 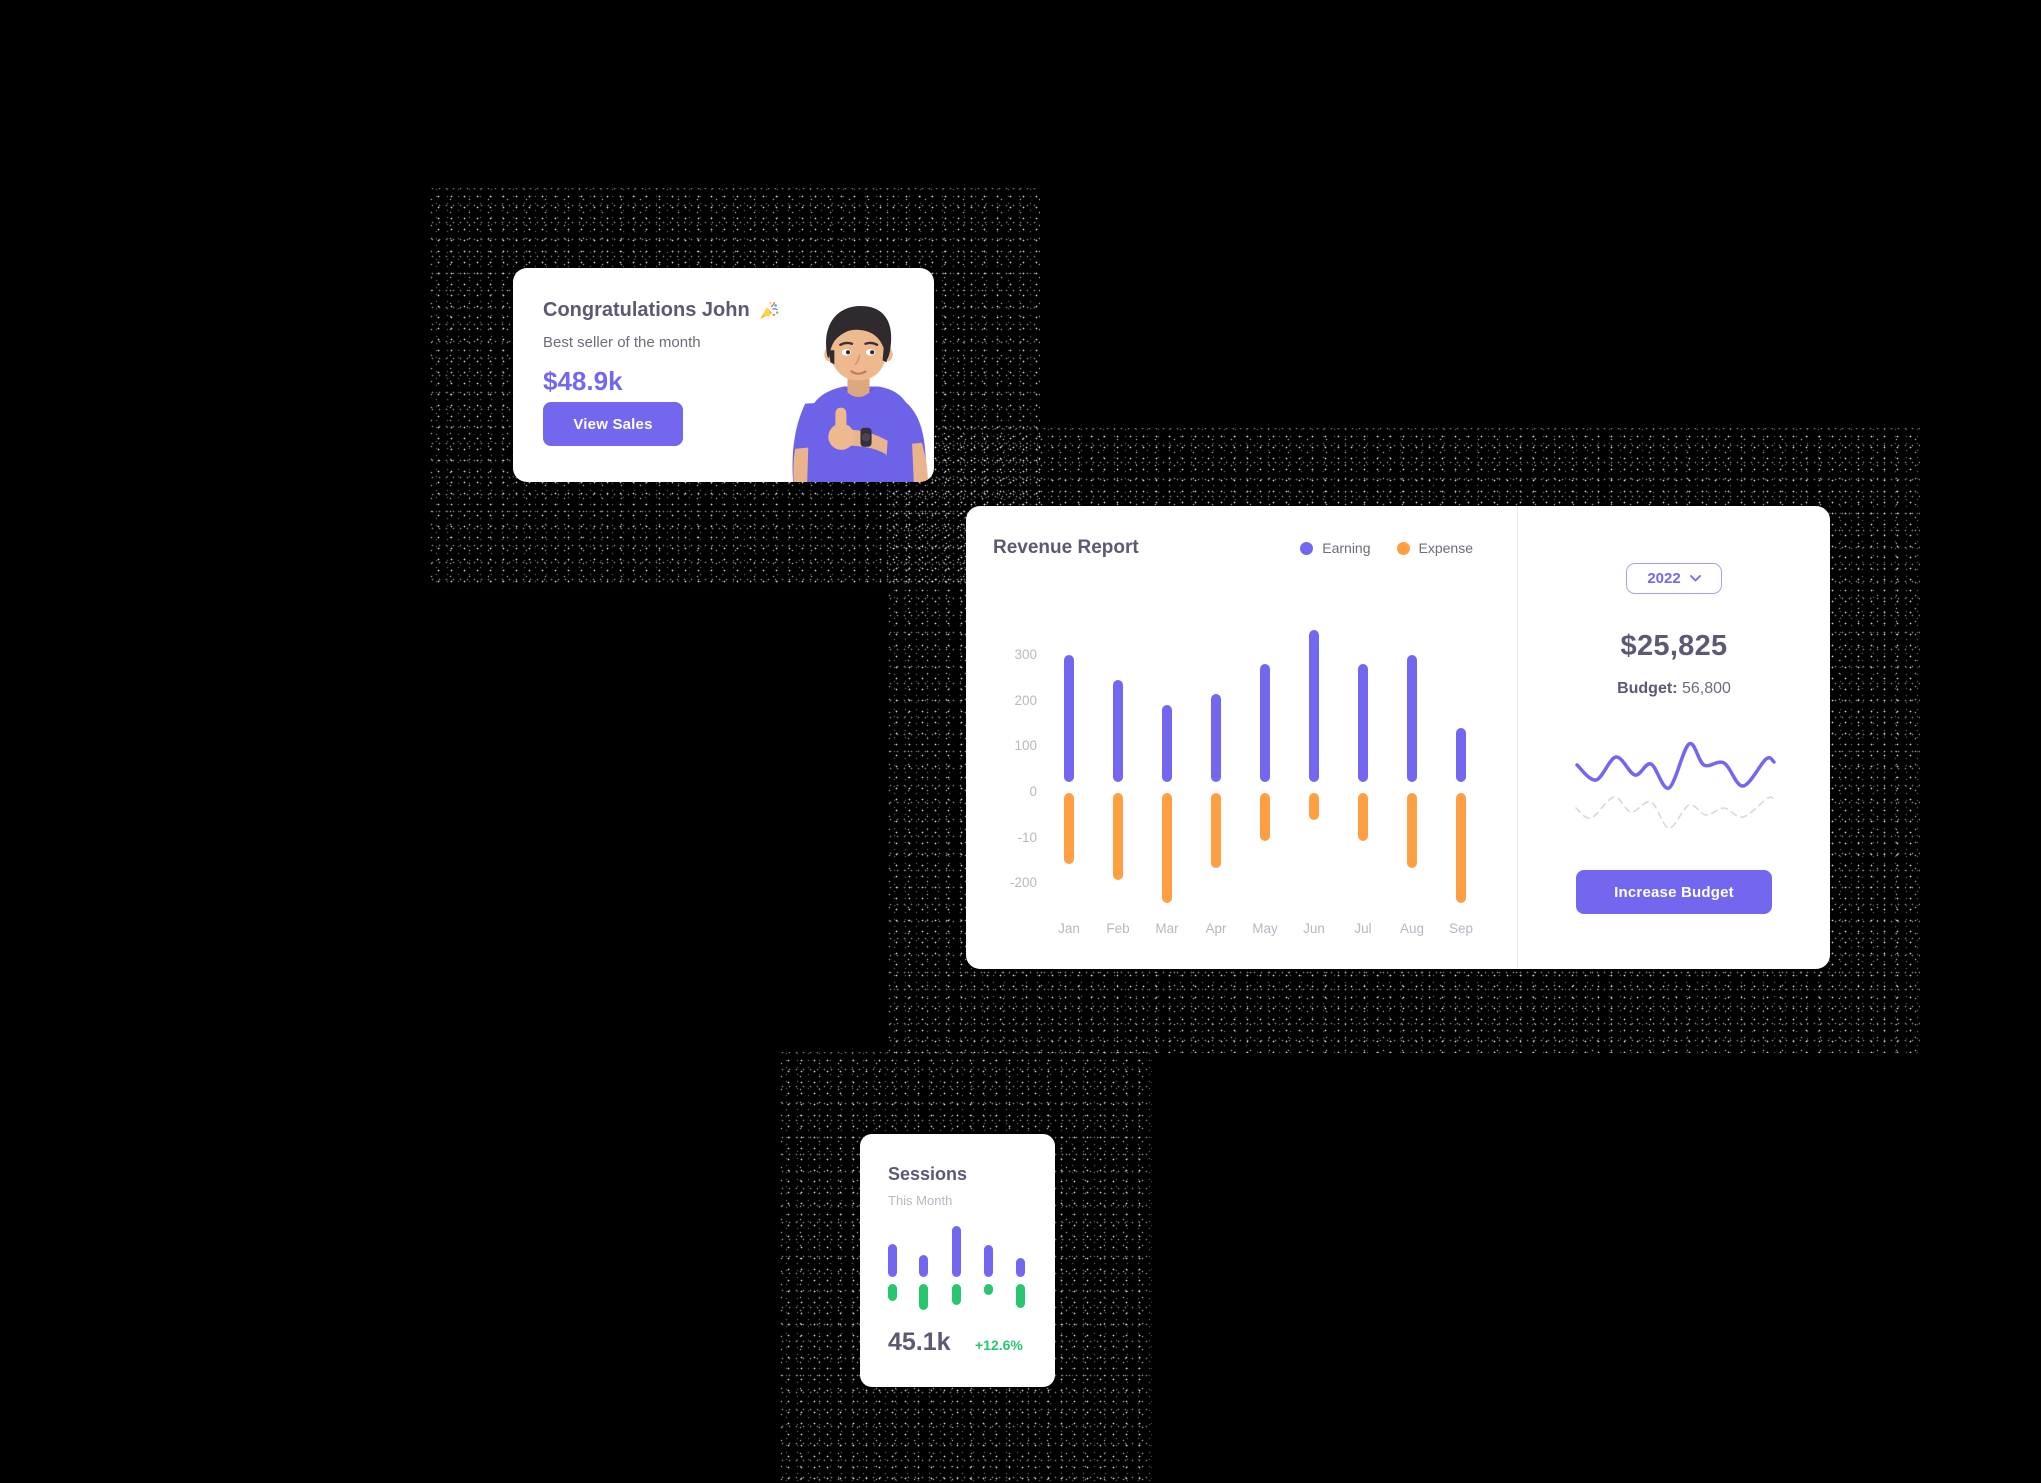 What do you see at coordinates (1445, 548) in the screenshot?
I see `legend-expense-label: Expense` at bounding box center [1445, 548].